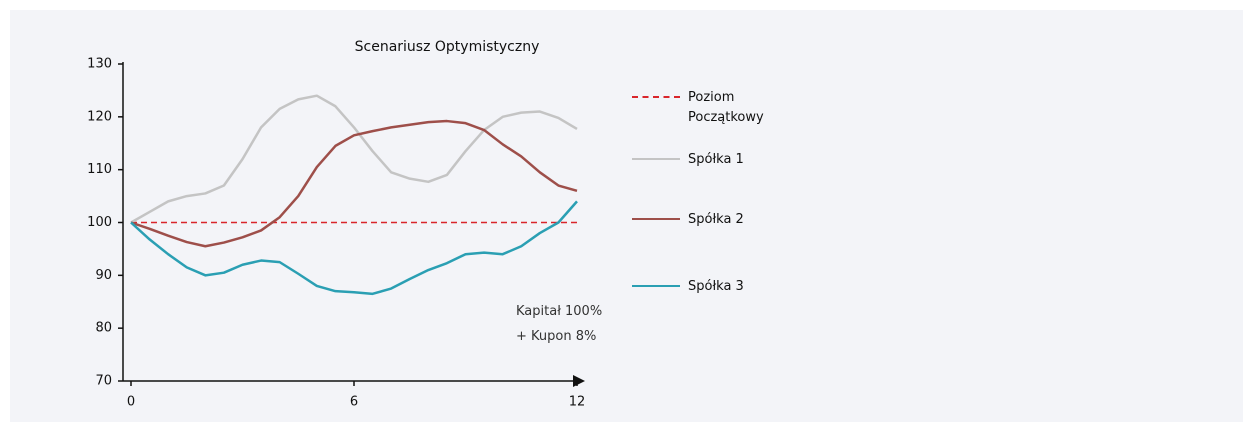 The image size is (1253, 432). I want to click on legend-item: Poziom Początkowy, so click(698, 108).